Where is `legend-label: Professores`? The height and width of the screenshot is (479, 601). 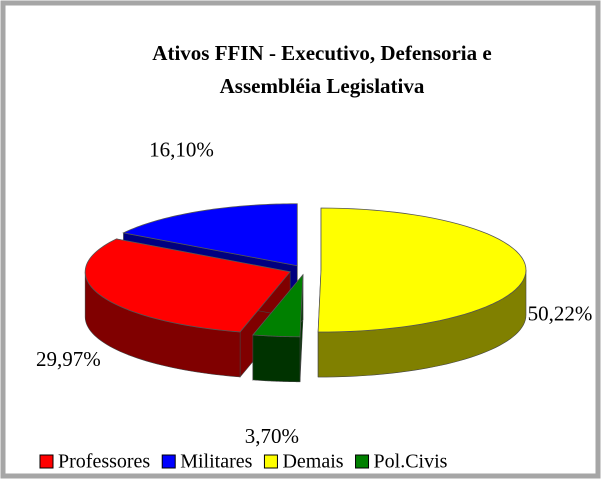
legend-label: Professores is located at coordinates (104, 462).